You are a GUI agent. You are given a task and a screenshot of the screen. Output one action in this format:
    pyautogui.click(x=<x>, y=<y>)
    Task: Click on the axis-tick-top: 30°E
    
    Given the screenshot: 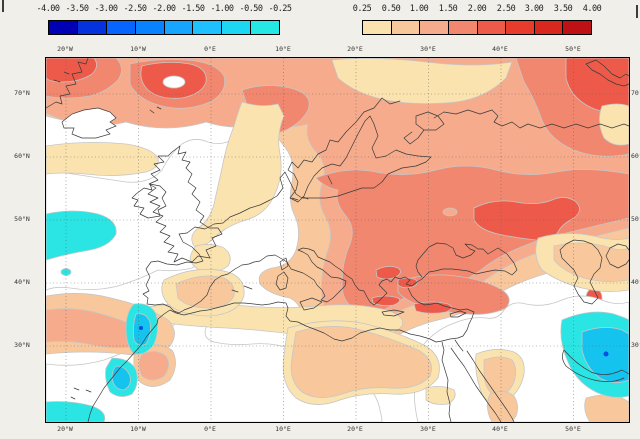 What is the action you would take?
    pyautogui.click(x=428, y=49)
    